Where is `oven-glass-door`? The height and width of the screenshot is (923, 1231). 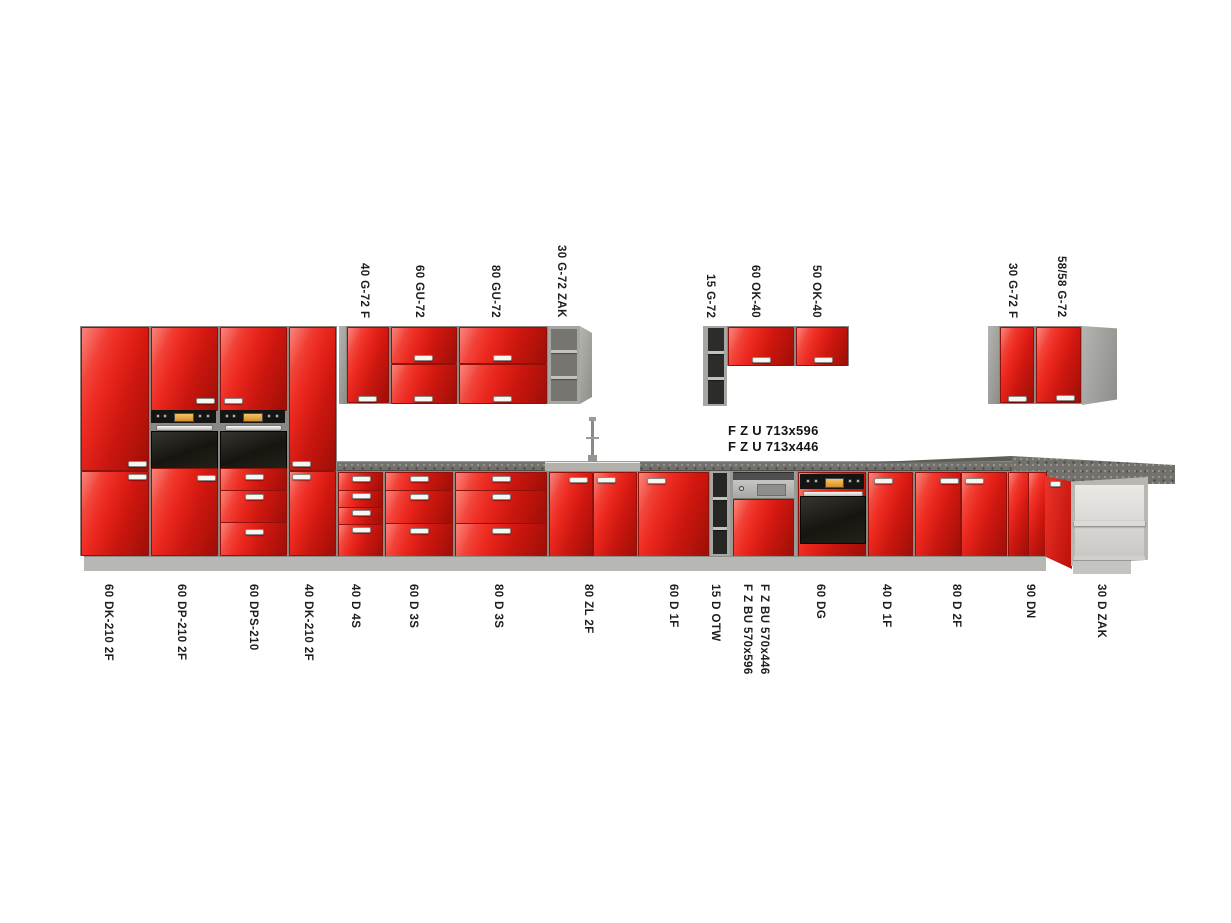 oven-glass-door is located at coordinates (253, 450).